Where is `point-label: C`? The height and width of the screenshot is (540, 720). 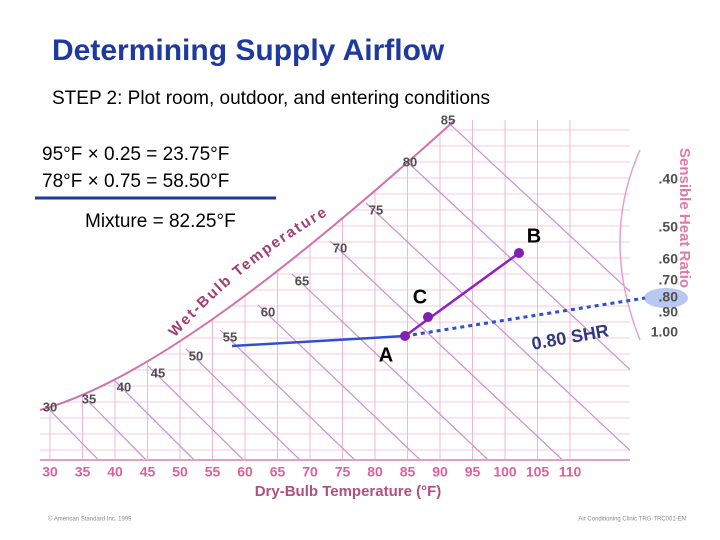 point-label: C is located at coordinates (420, 297).